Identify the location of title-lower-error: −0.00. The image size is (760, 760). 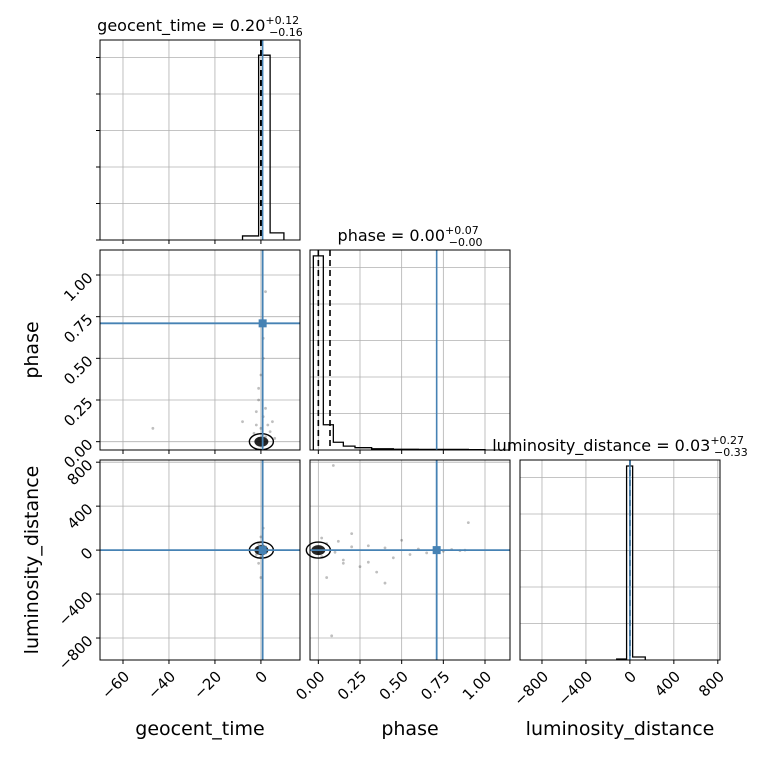
(466, 242).